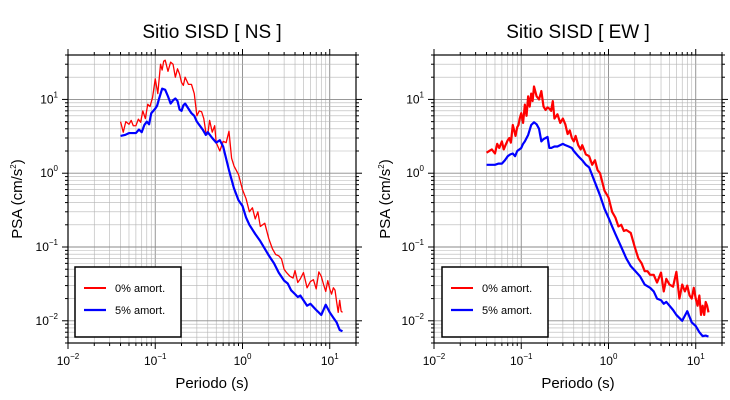 Image resolution: width=730 pixels, height=400 pixels. Describe the element at coordinates (385, 198) in the screenshot. I see `y-axis-label-ew: PSA (cm/s2)` at that location.